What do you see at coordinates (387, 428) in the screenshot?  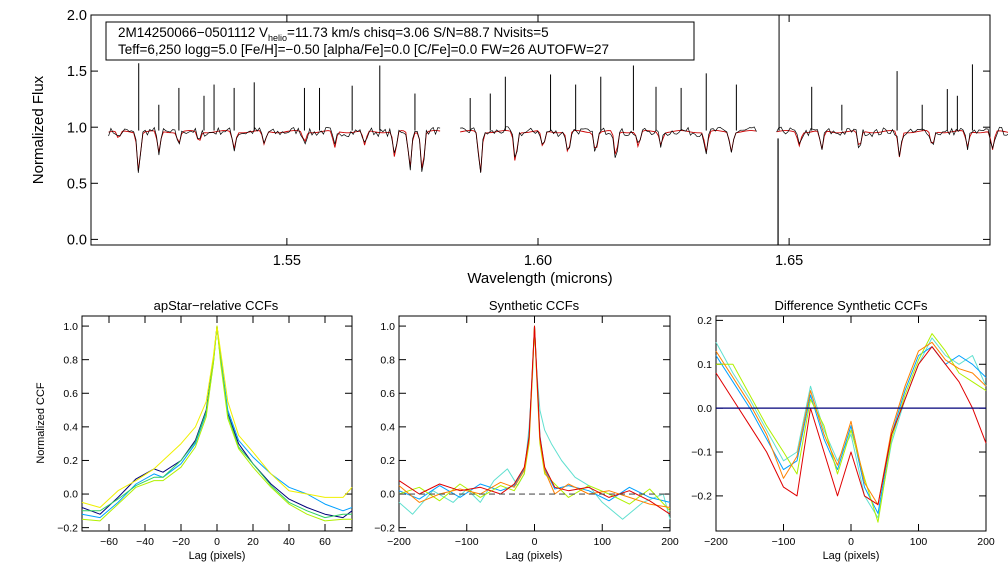 I see `synthetic-ccf-ytick-label: 0.4` at bounding box center [387, 428].